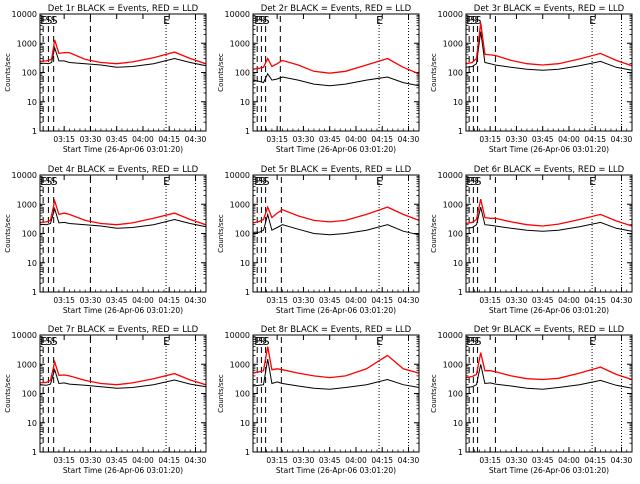 The image size is (640, 484). I want to click on chart-title: Det 8r BLACK = Events, RED = LLD, so click(336, 330).